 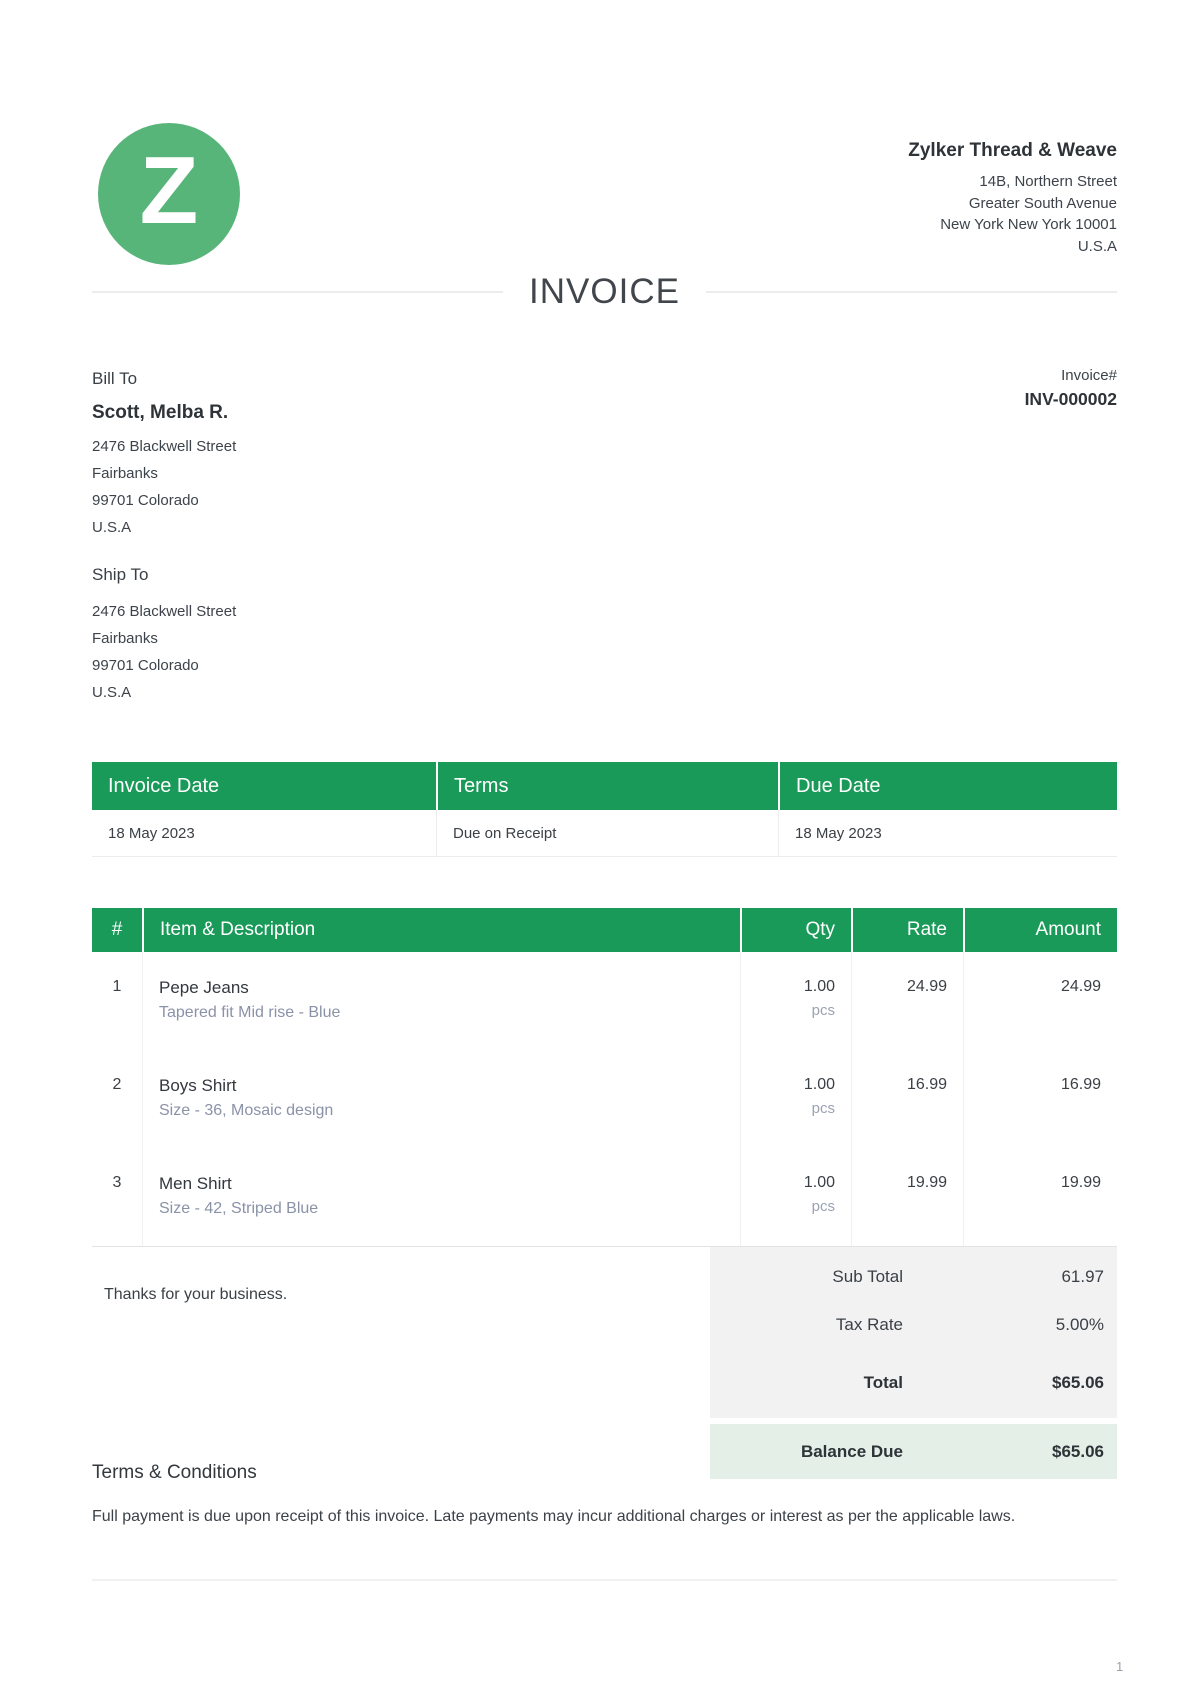 What do you see at coordinates (1028, 224) in the screenshot?
I see `company-address-line: New York New York 10001` at bounding box center [1028, 224].